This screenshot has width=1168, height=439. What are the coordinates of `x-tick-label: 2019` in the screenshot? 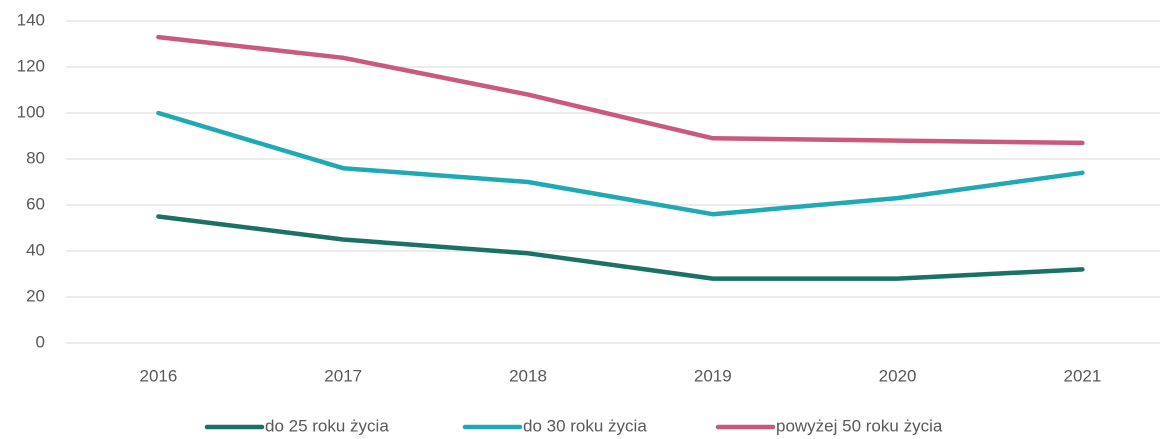 It's located at (713, 375).